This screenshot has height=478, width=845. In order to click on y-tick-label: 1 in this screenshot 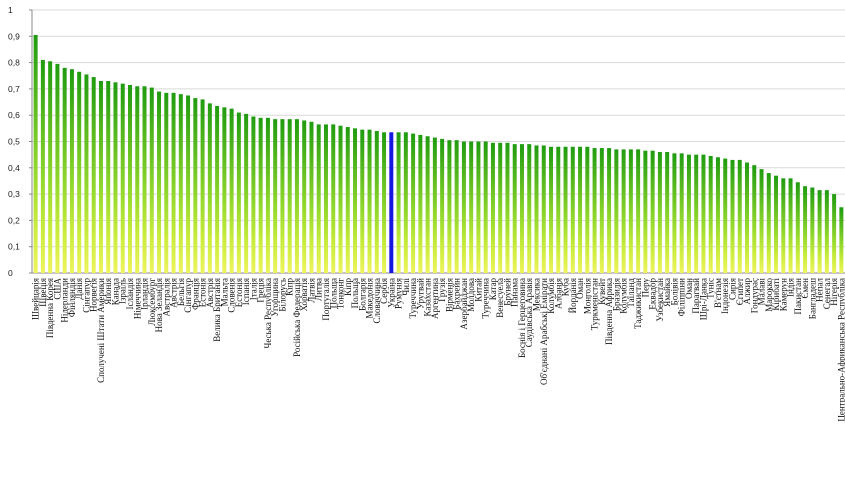, I will do `click(10, 10)`.